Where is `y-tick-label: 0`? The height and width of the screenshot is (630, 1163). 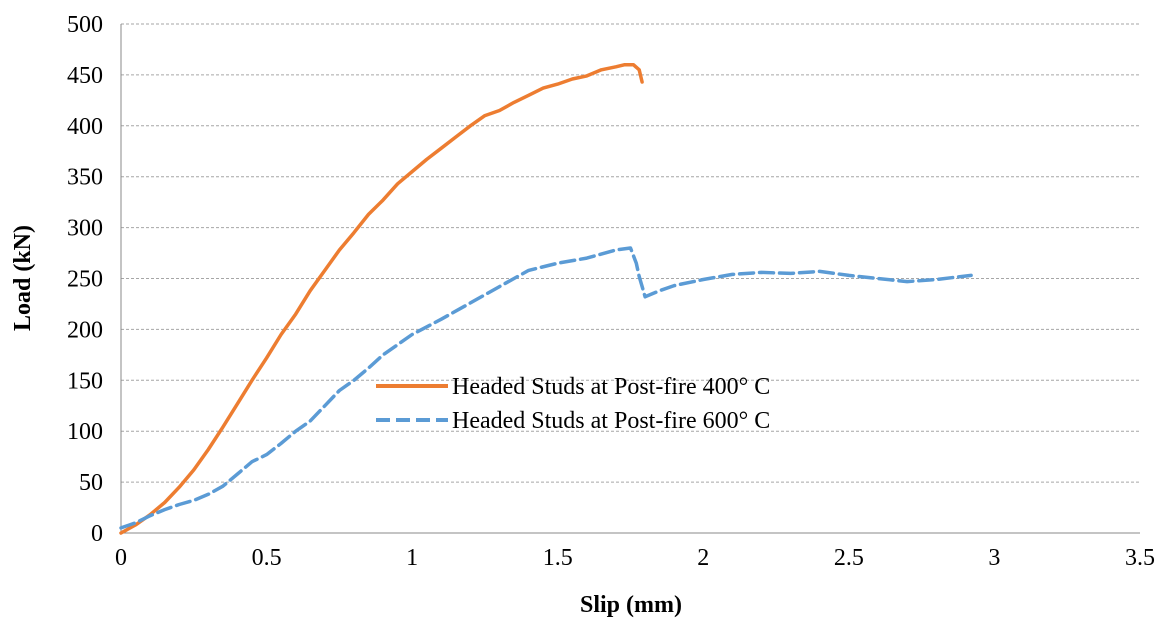
y-tick-label: 0 is located at coordinates (97, 534).